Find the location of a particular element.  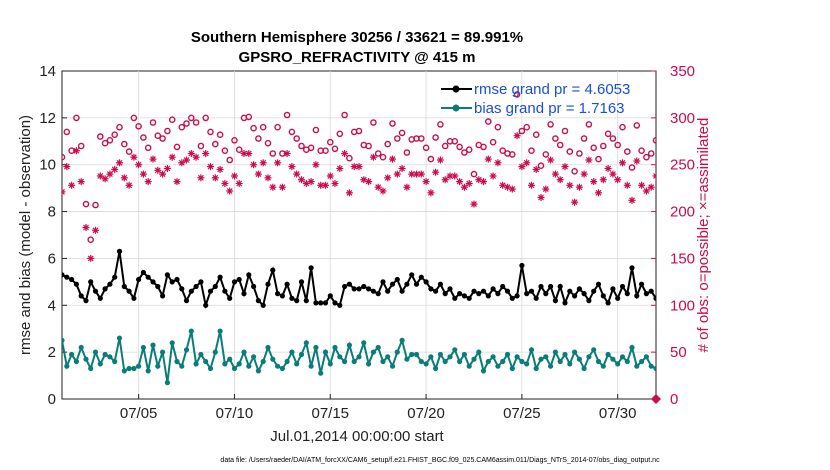

y-tick-label: 12 is located at coordinates (47, 118).